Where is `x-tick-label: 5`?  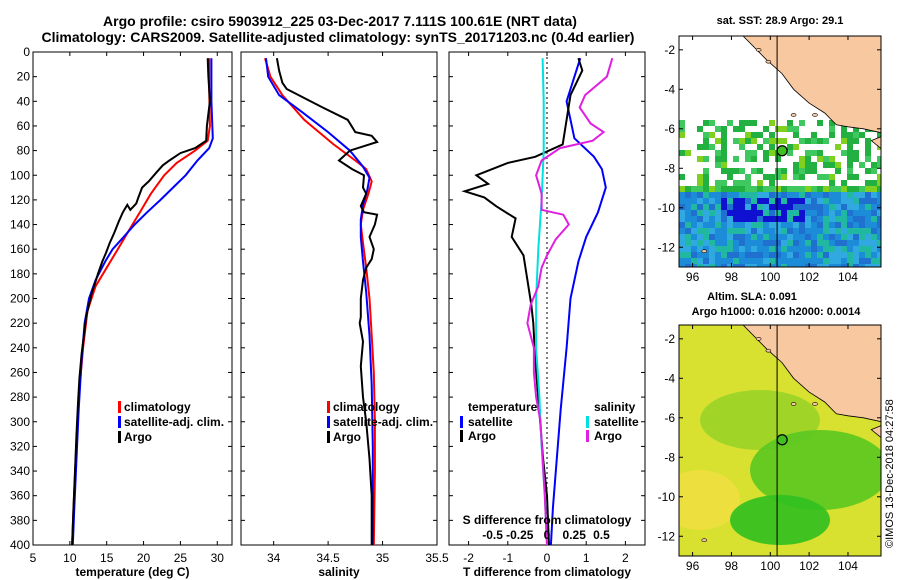
x-tick-label: 5 is located at coordinates (33, 558).